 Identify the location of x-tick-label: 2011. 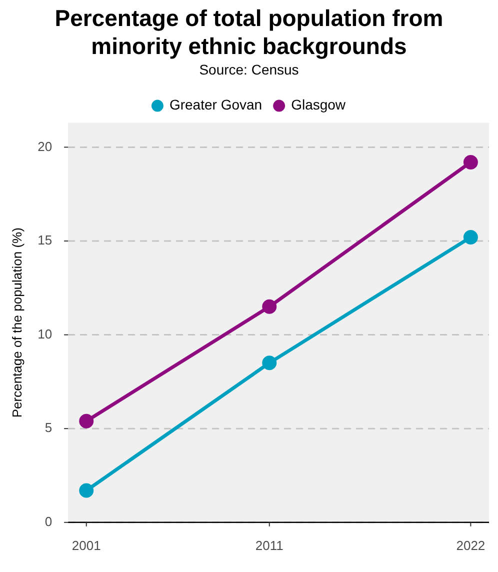
(269, 545).